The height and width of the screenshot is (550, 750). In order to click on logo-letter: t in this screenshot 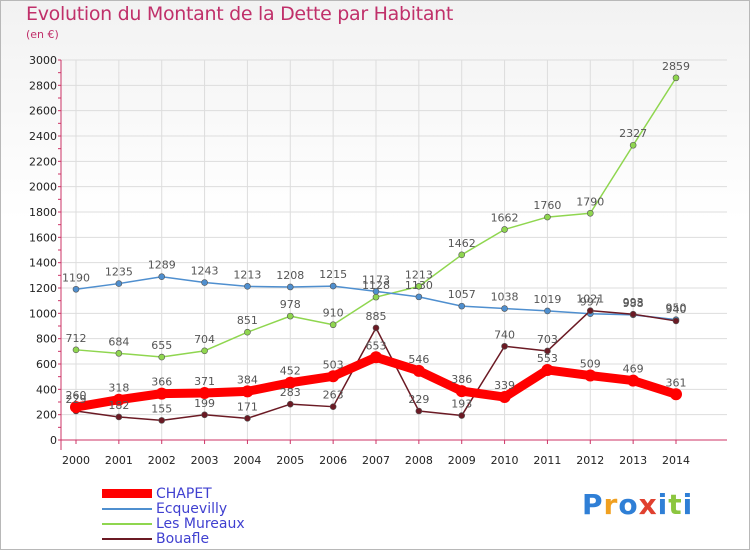, I will do `click(675, 504)`.